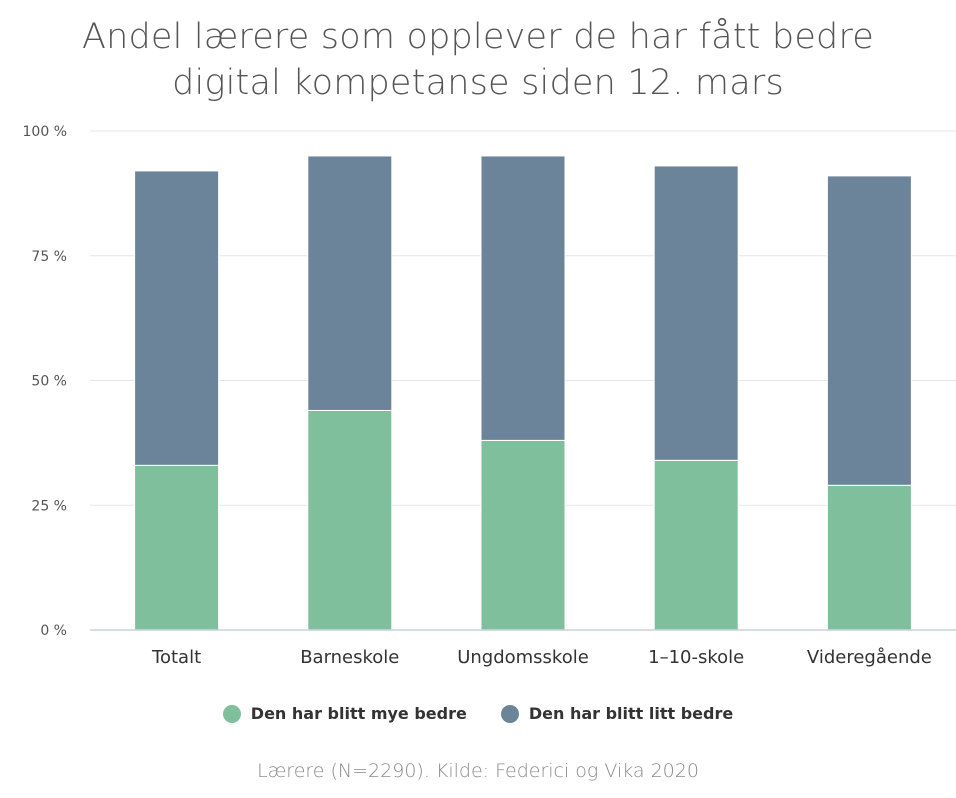  Describe the element at coordinates (478, 83) in the screenshot. I see `chart-title-line-2: digital kompetanse siden 12. mars` at that location.